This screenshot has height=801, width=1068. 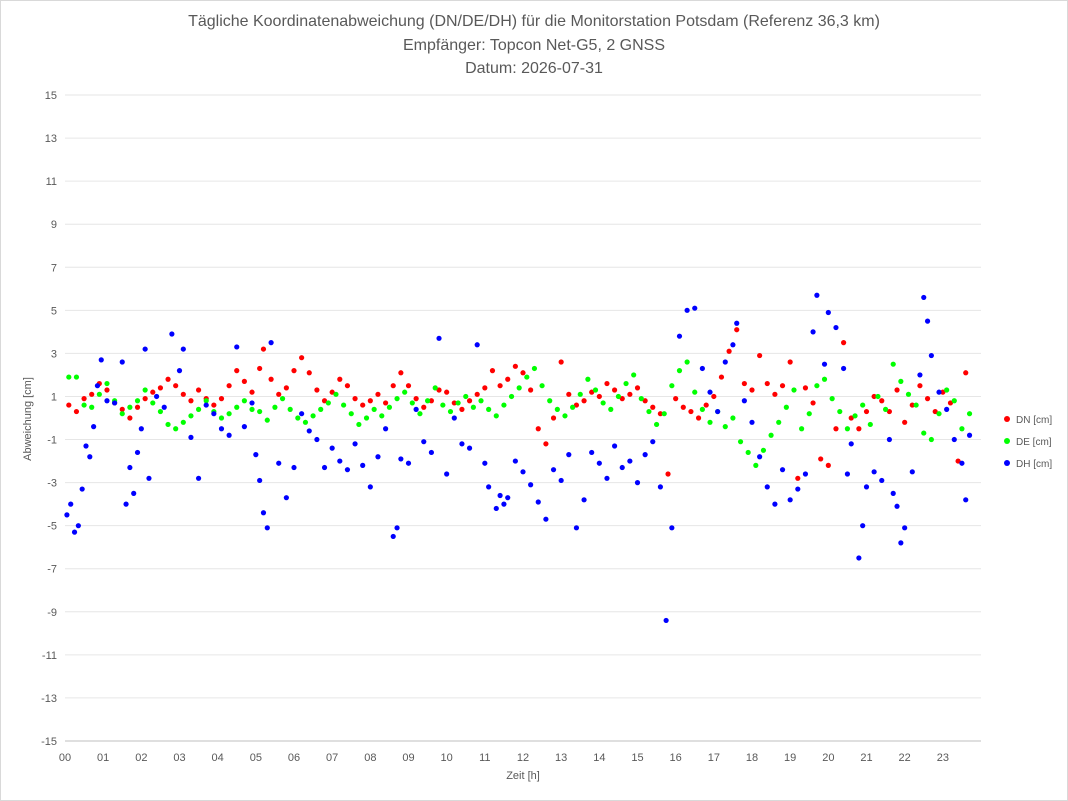 What do you see at coordinates (179, 758) in the screenshot?
I see `x-tick-label: 03` at bounding box center [179, 758].